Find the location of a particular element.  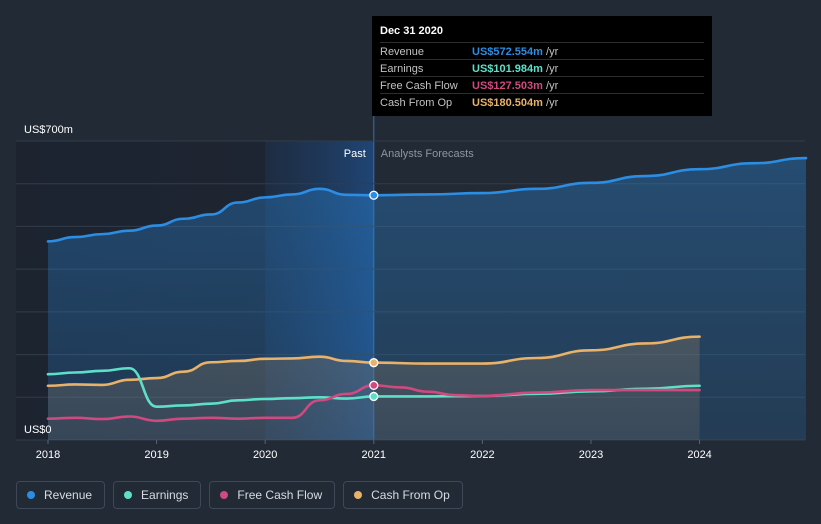

legend-item-revenue: Revenue is located at coordinates (61, 495).